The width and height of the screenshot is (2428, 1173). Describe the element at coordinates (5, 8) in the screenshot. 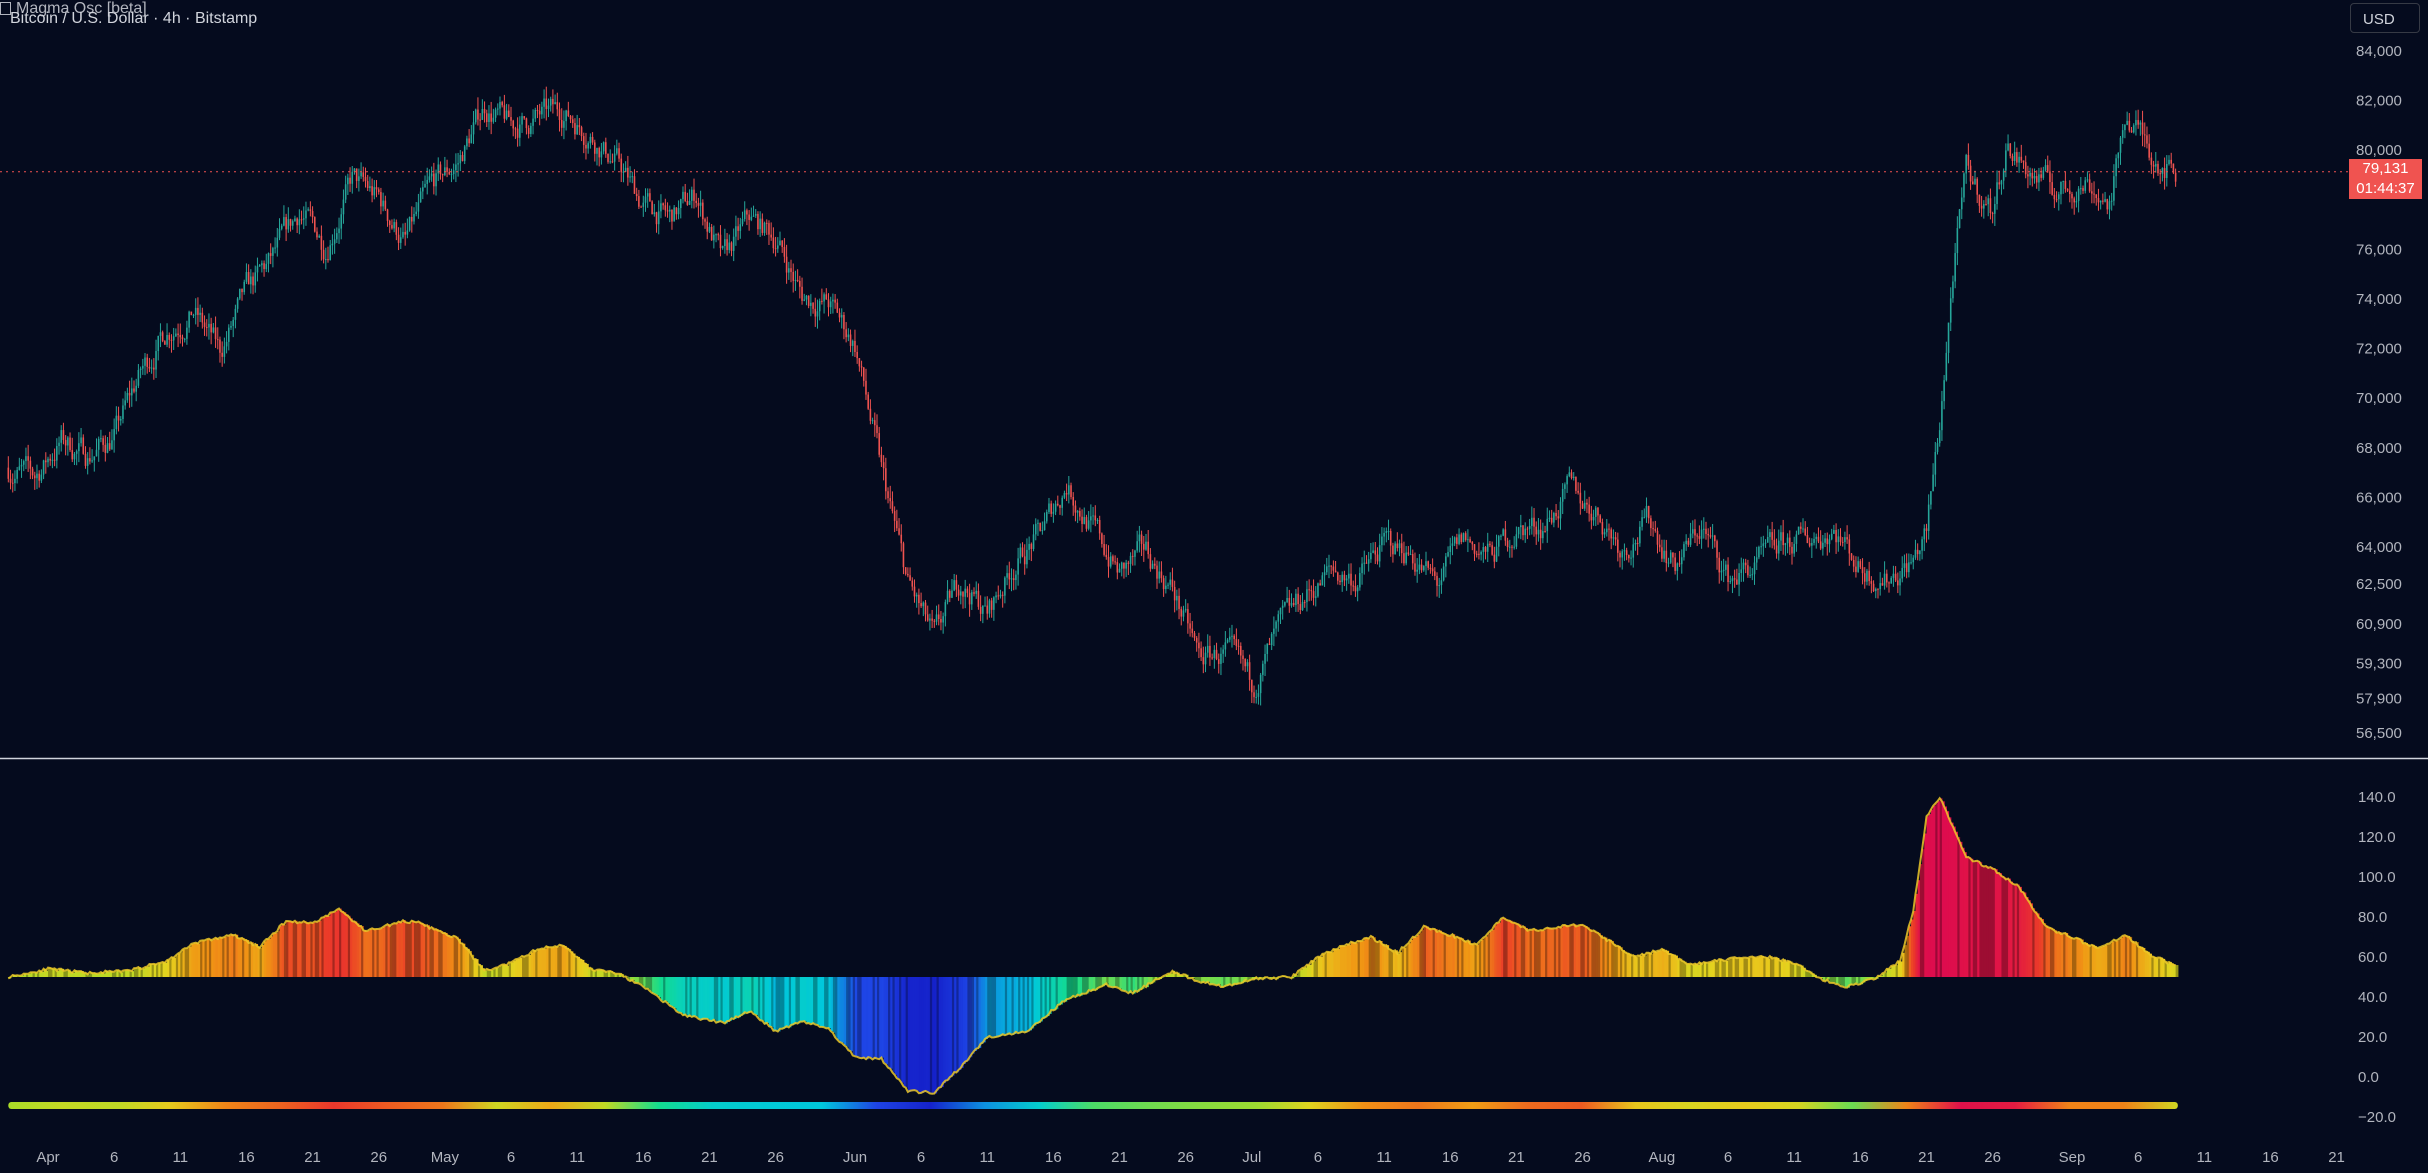

I see `indicator-icon` at that location.